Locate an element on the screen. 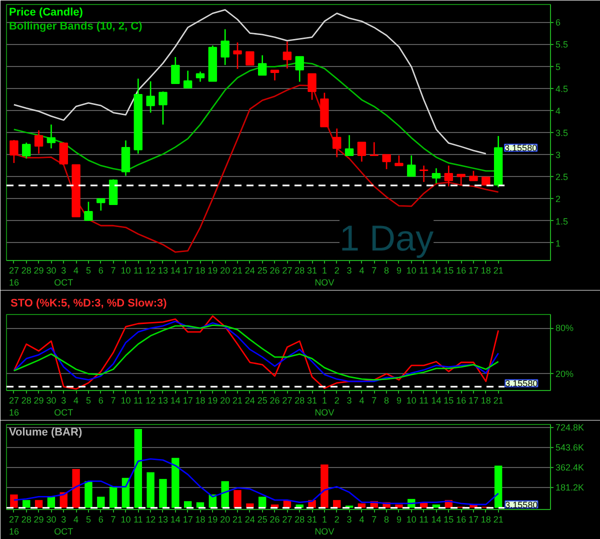  text: Bollinger Bands (10, 2, C) is located at coordinates (75, 26).